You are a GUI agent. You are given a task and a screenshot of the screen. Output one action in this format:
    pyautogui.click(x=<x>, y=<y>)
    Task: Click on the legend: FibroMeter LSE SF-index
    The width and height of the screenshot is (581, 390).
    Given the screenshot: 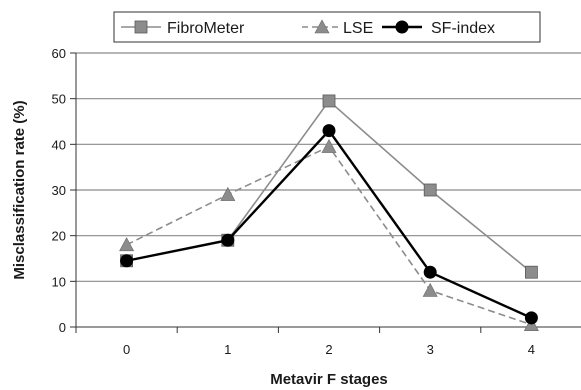 What is the action you would take?
    pyautogui.click(x=327, y=27)
    